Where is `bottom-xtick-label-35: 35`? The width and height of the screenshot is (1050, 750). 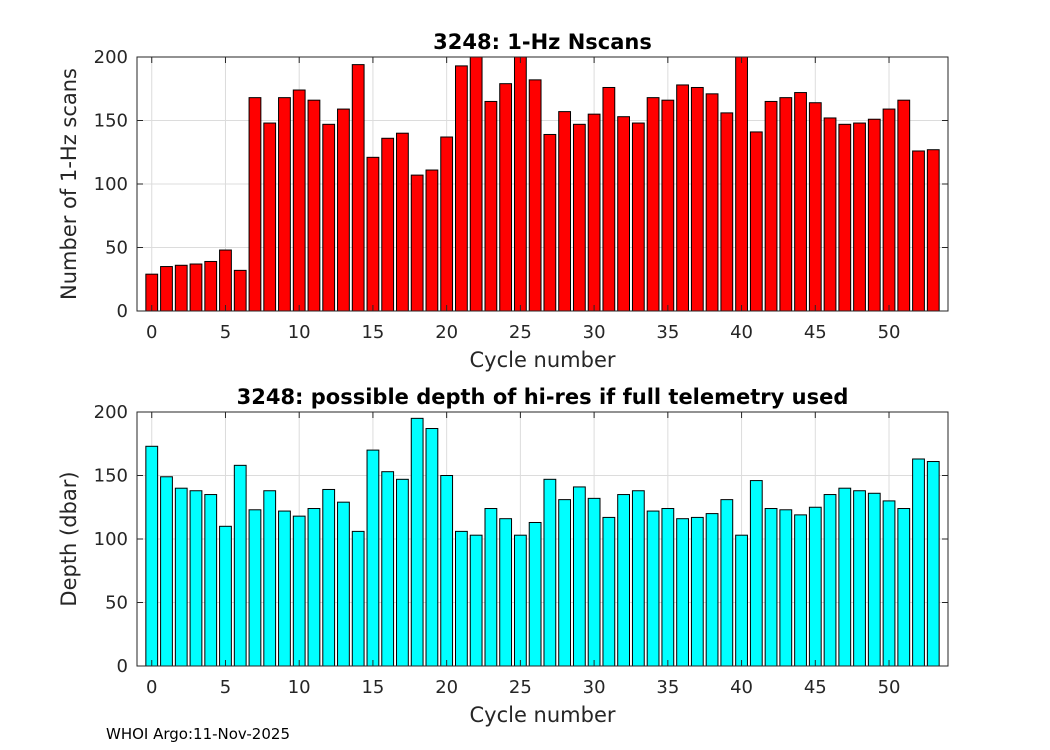 bottom-xtick-label-35: 35 is located at coordinates (667, 687).